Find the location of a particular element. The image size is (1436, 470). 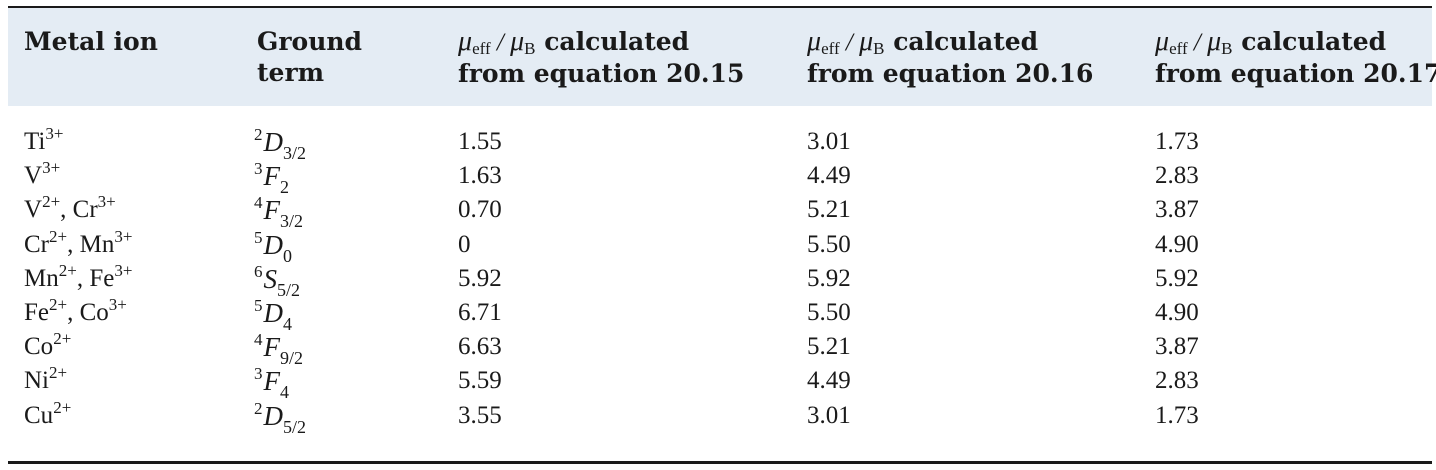

eq2-value: 5.92 is located at coordinates (829, 278).